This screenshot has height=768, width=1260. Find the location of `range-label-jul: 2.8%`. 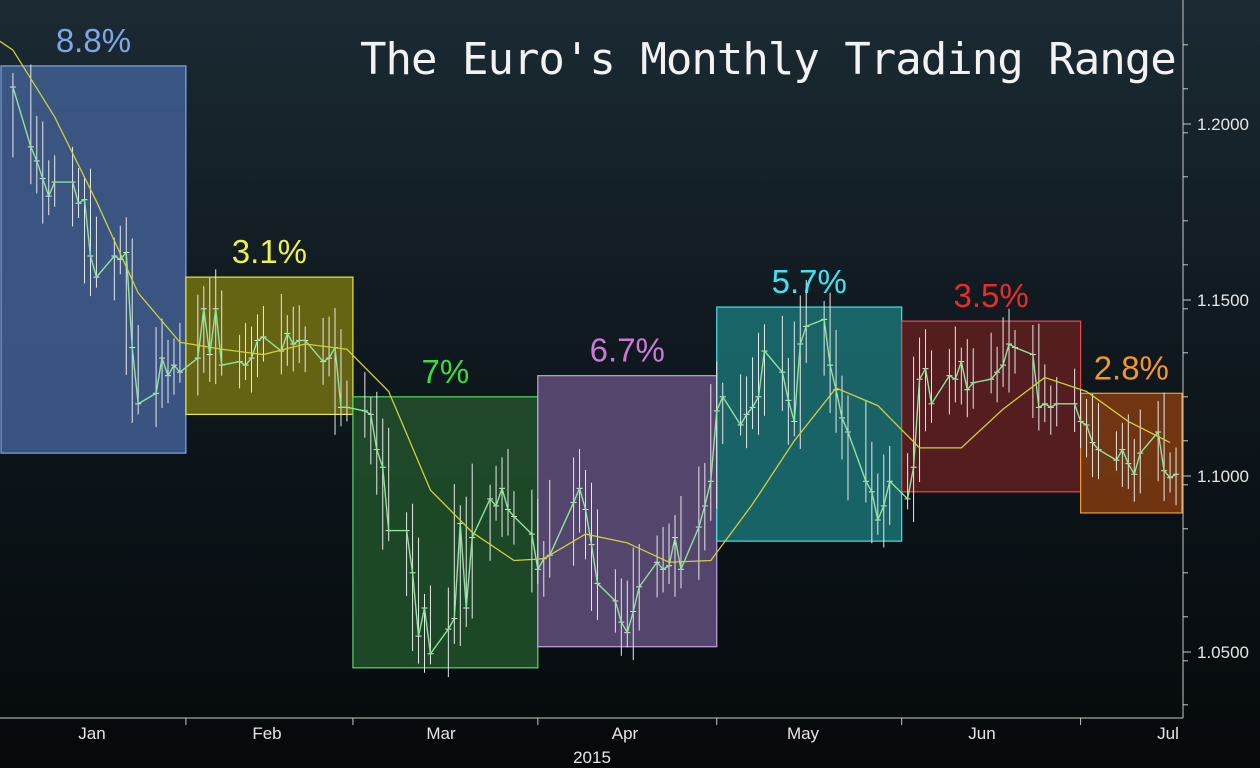

range-label-jul: 2.8% is located at coordinates (1131, 367).